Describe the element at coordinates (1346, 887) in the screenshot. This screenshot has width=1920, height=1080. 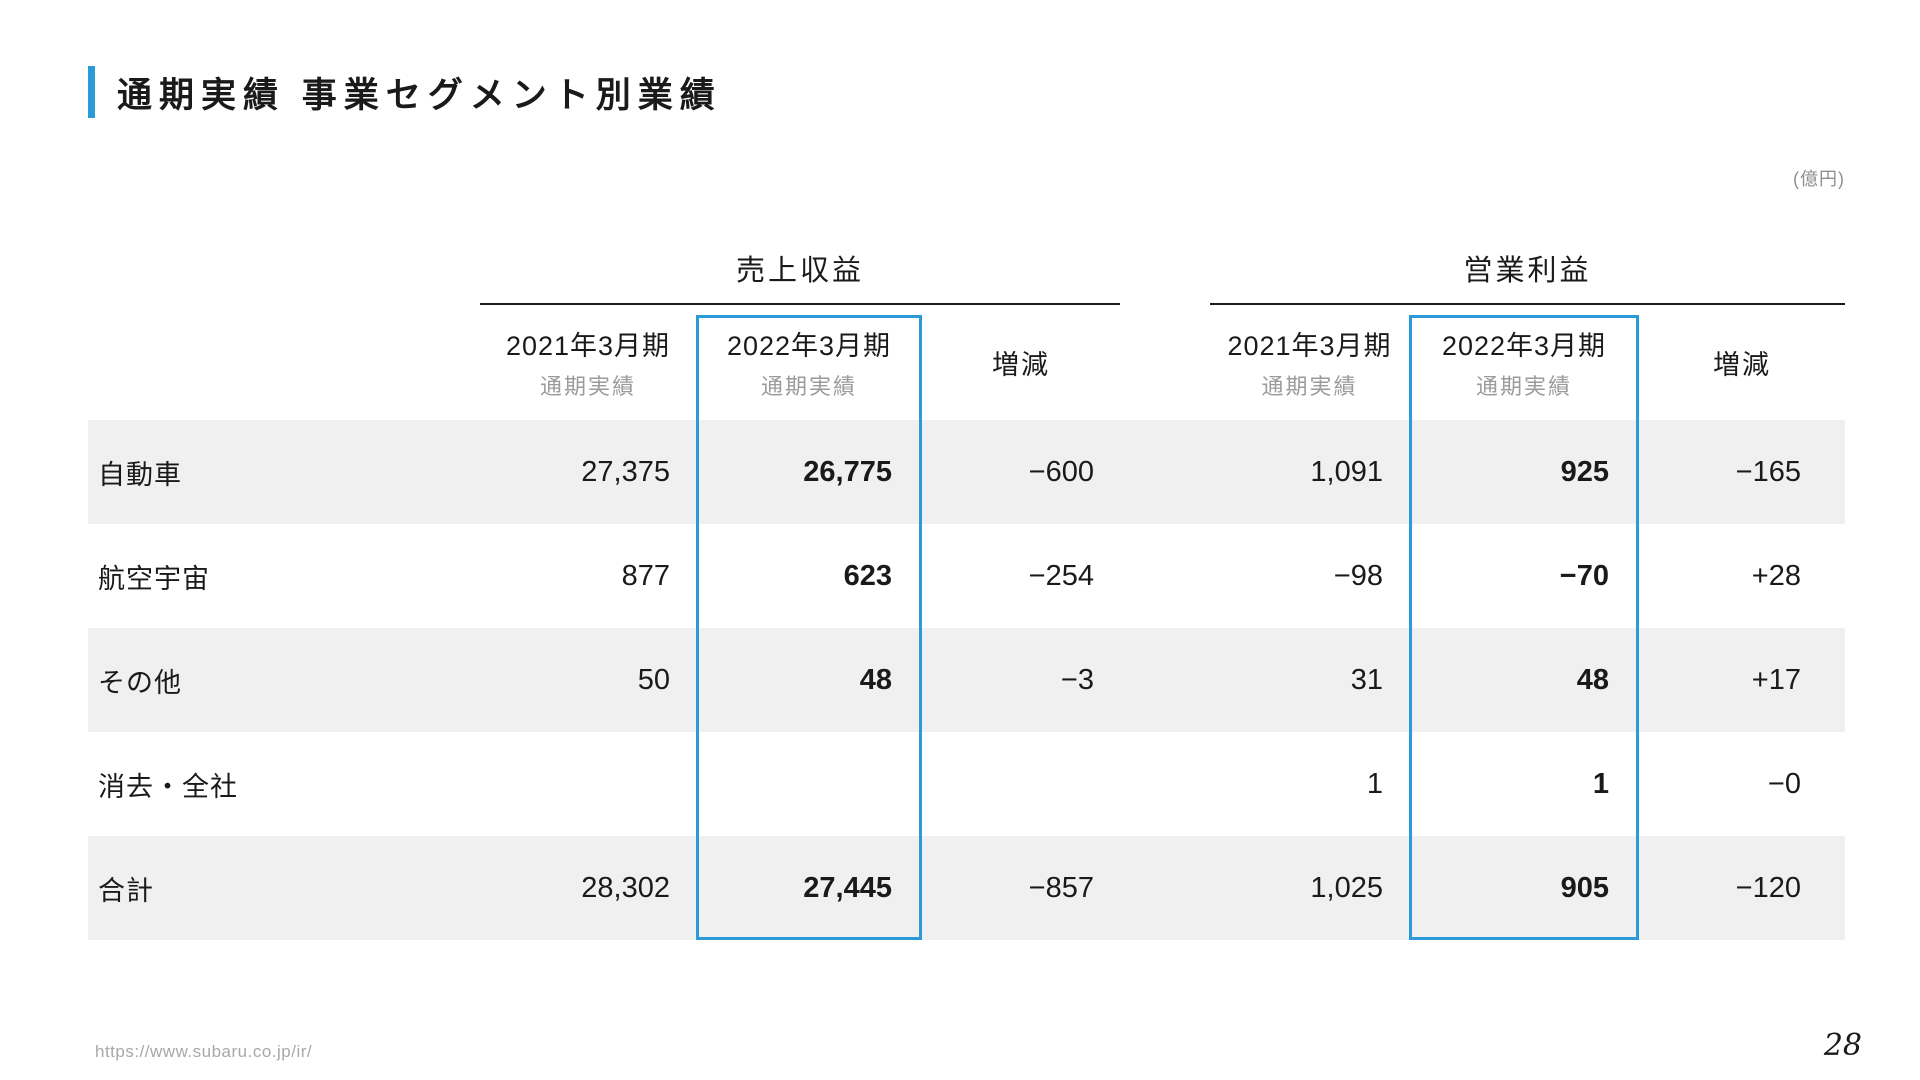
I see `op-fy2021-value: 1,025` at that location.